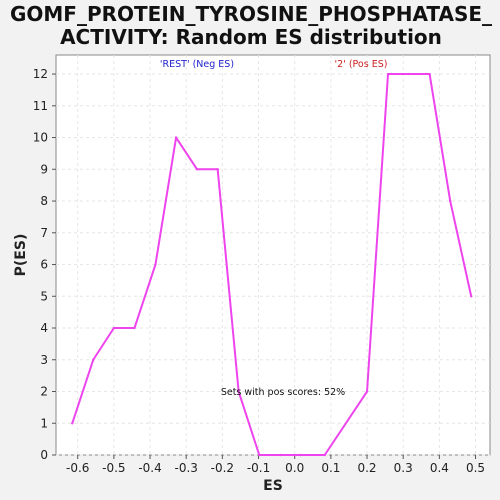 This screenshot has height=500, width=500. I want to click on y-tick-label: 0, so click(44, 455).